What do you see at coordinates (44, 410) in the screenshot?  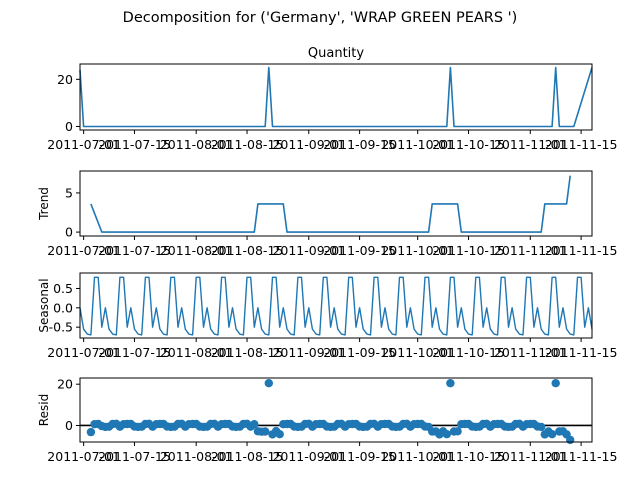 I see `y-axis-label: Resid` at bounding box center [44, 410].